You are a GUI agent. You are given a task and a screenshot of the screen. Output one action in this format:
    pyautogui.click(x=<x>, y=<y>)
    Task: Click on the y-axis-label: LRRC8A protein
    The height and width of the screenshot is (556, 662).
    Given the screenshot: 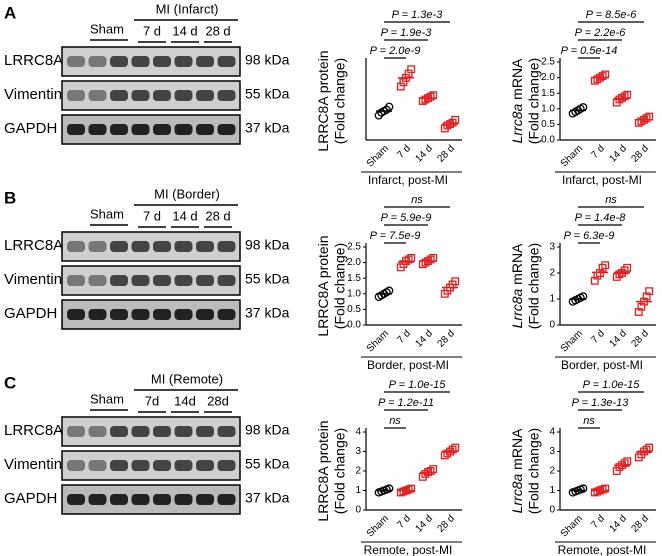 What is the action you would take?
    pyautogui.click(x=323, y=470)
    